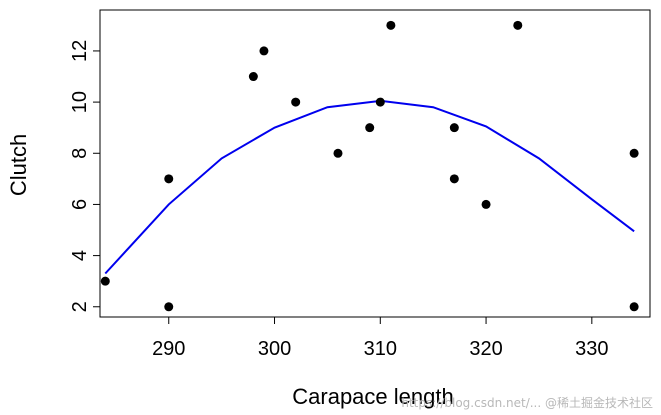 This screenshot has width=661, height=415. What do you see at coordinates (80, 51) in the screenshot?
I see `y-tick-label: 12` at bounding box center [80, 51].